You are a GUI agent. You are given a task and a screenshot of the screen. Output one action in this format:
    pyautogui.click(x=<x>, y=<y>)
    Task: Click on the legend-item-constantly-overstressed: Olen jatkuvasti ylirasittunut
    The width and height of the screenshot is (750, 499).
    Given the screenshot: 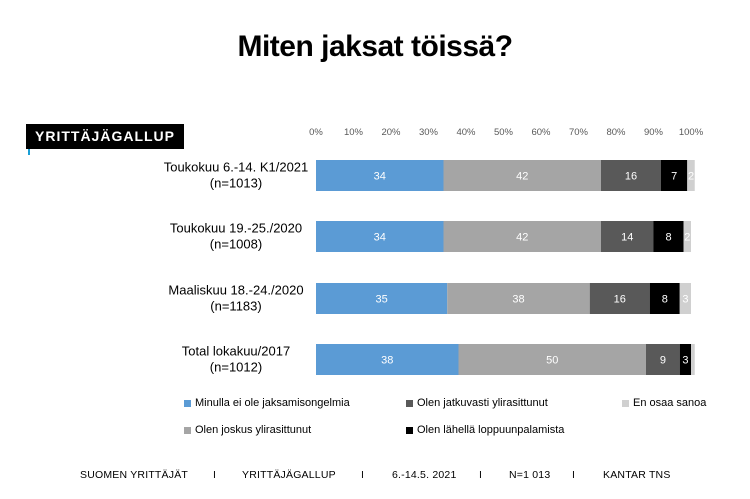 What is the action you would take?
    pyautogui.click(x=477, y=403)
    